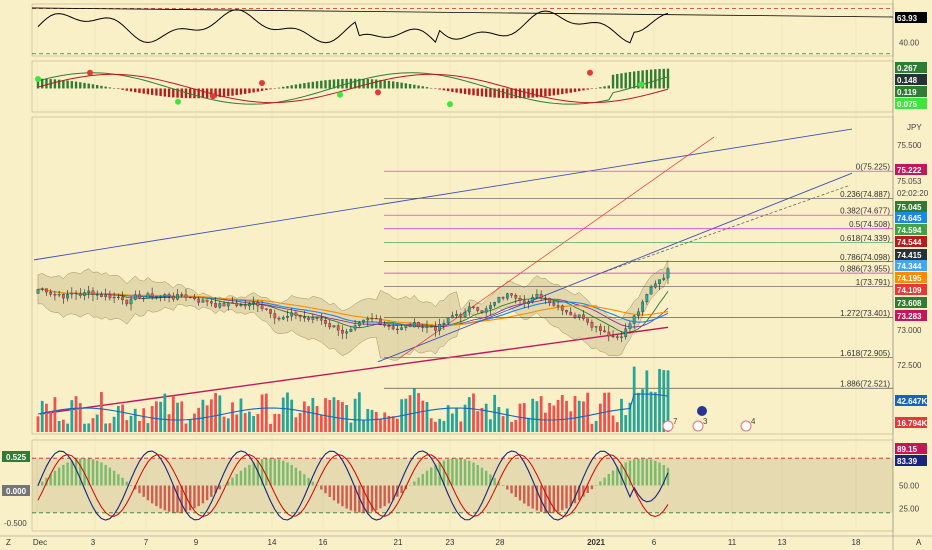 The image size is (932, 550). Describe the element at coordinates (912, 423) in the screenshot. I see `price-badge: 16.794K` at that location.